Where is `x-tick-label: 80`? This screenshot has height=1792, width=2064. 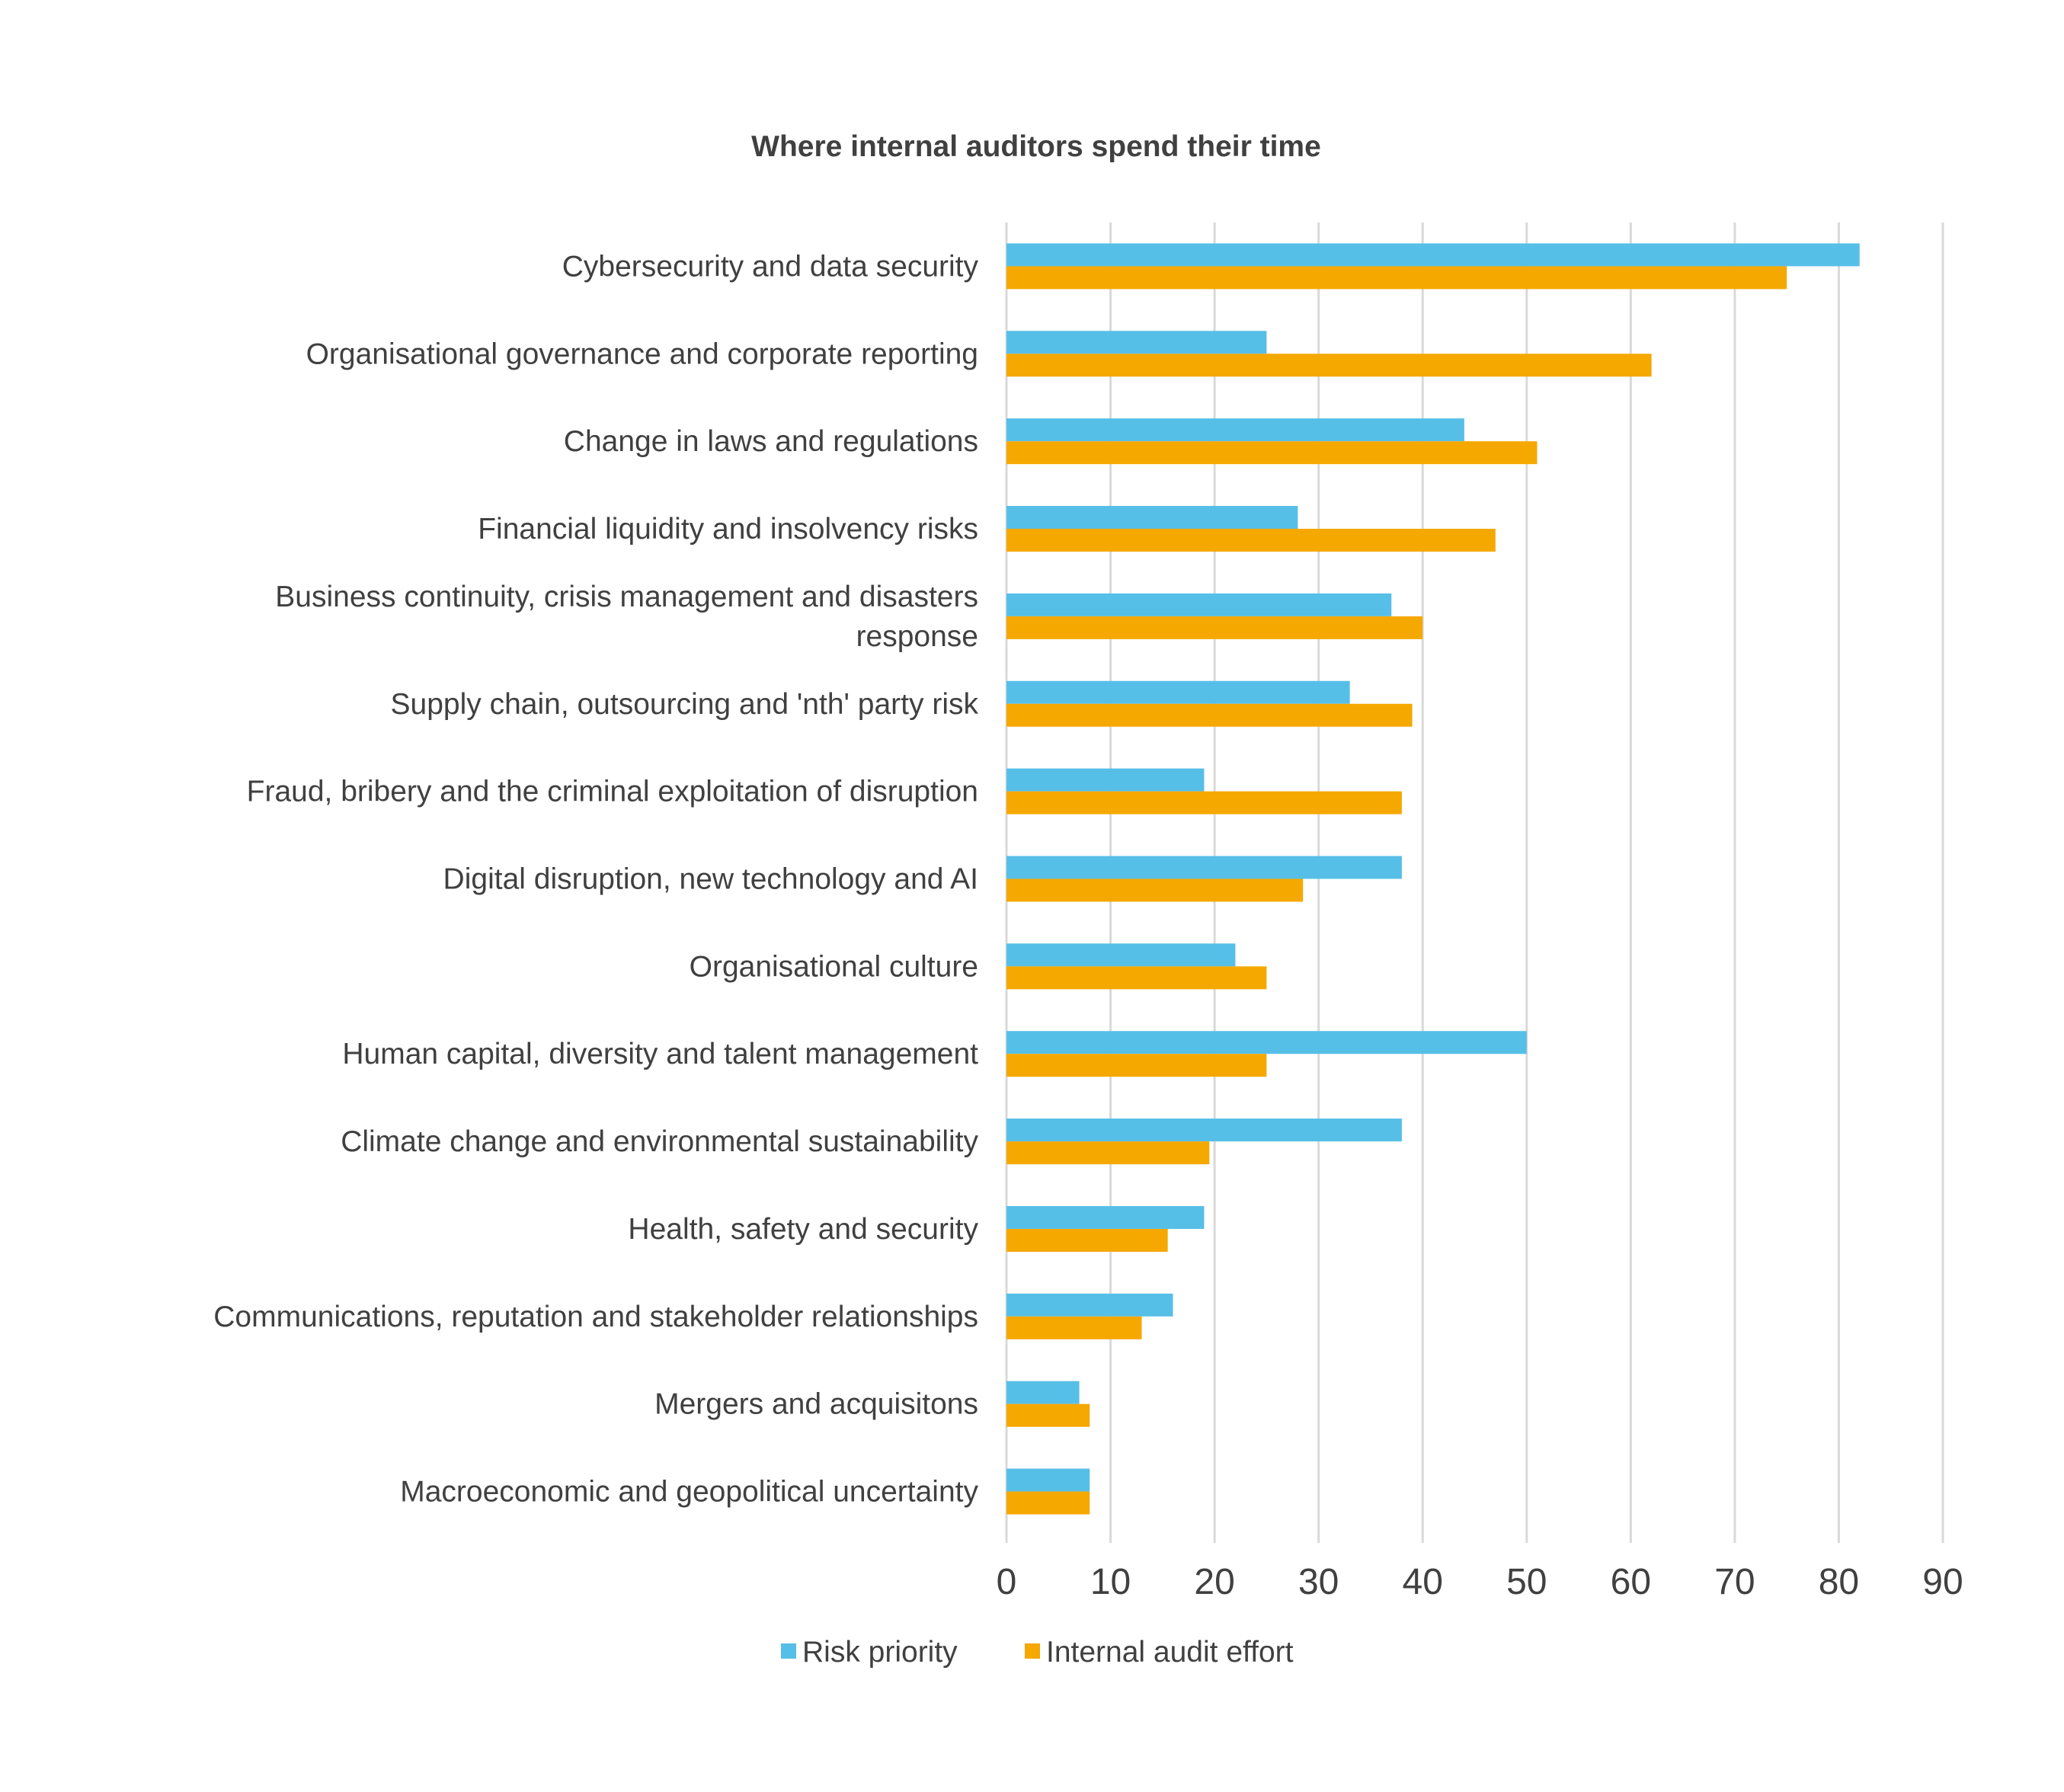 x-tick-label: 80 is located at coordinates (1839, 1582).